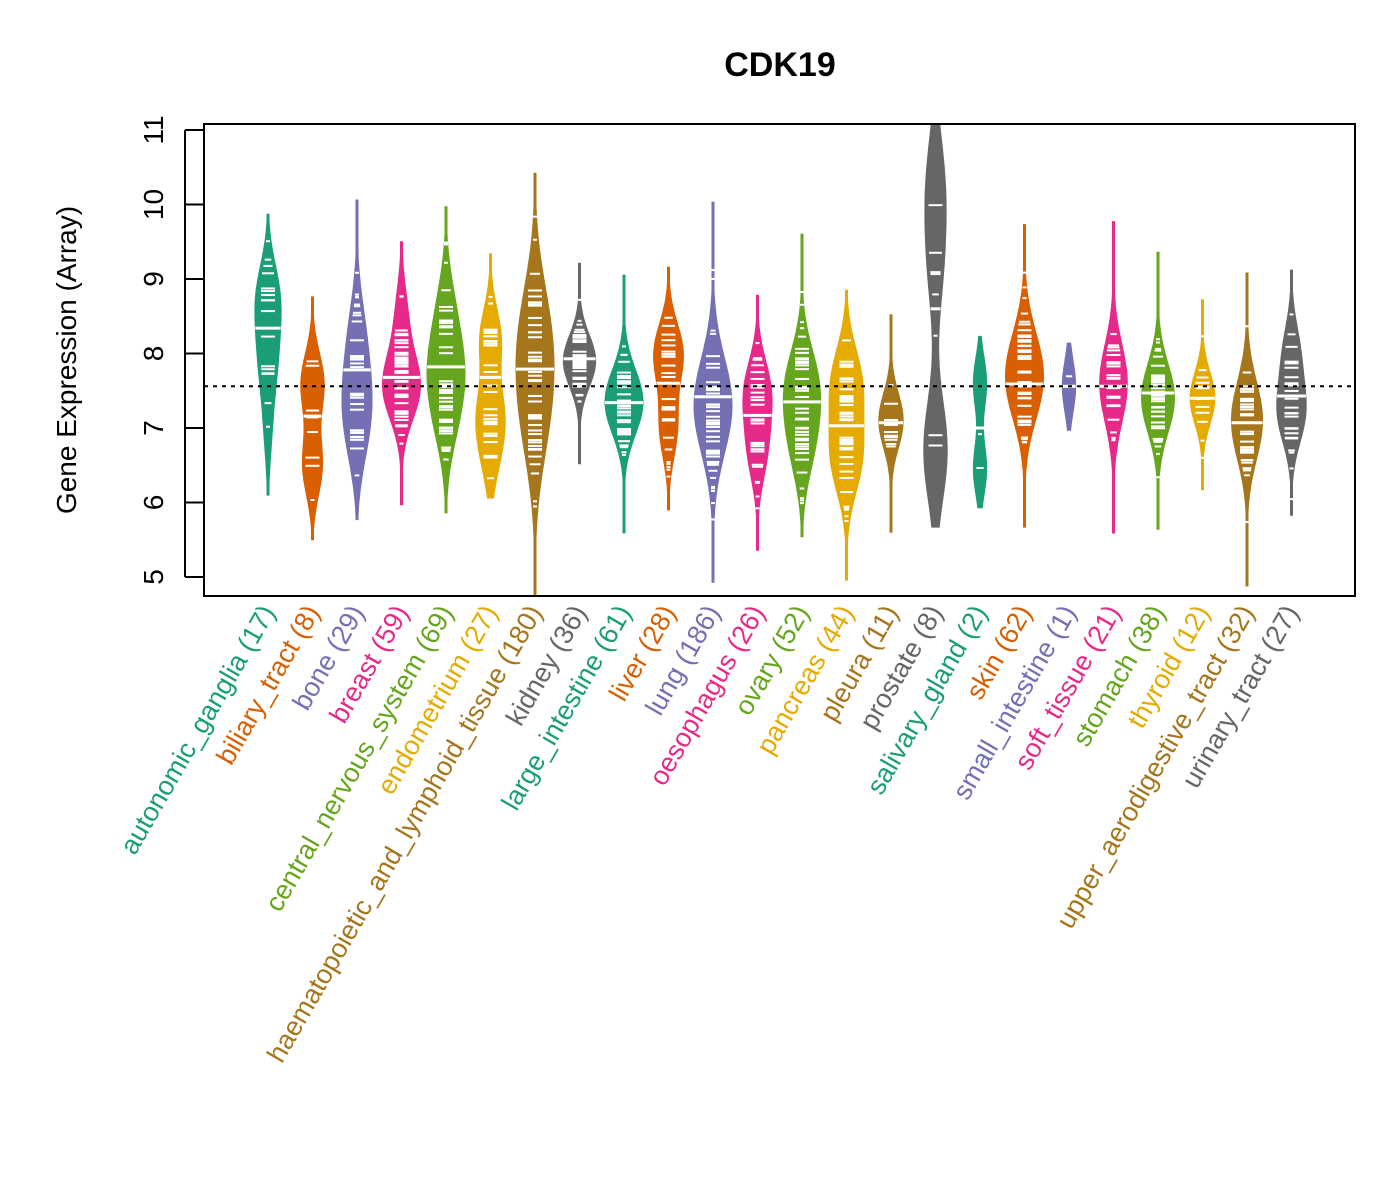 The width and height of the screenshot is (1400, 1200). I want to click on violin-central_nervous_system, so click(446, 360).